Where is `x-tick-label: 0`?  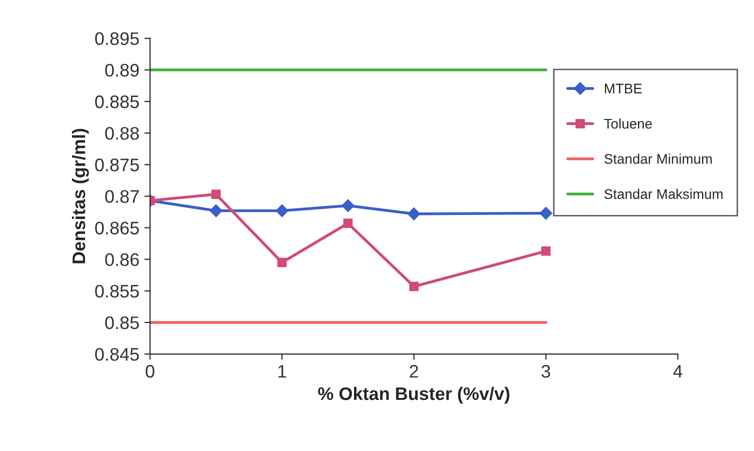 x-tick-label: 0 is located at coordinates (150, 371).